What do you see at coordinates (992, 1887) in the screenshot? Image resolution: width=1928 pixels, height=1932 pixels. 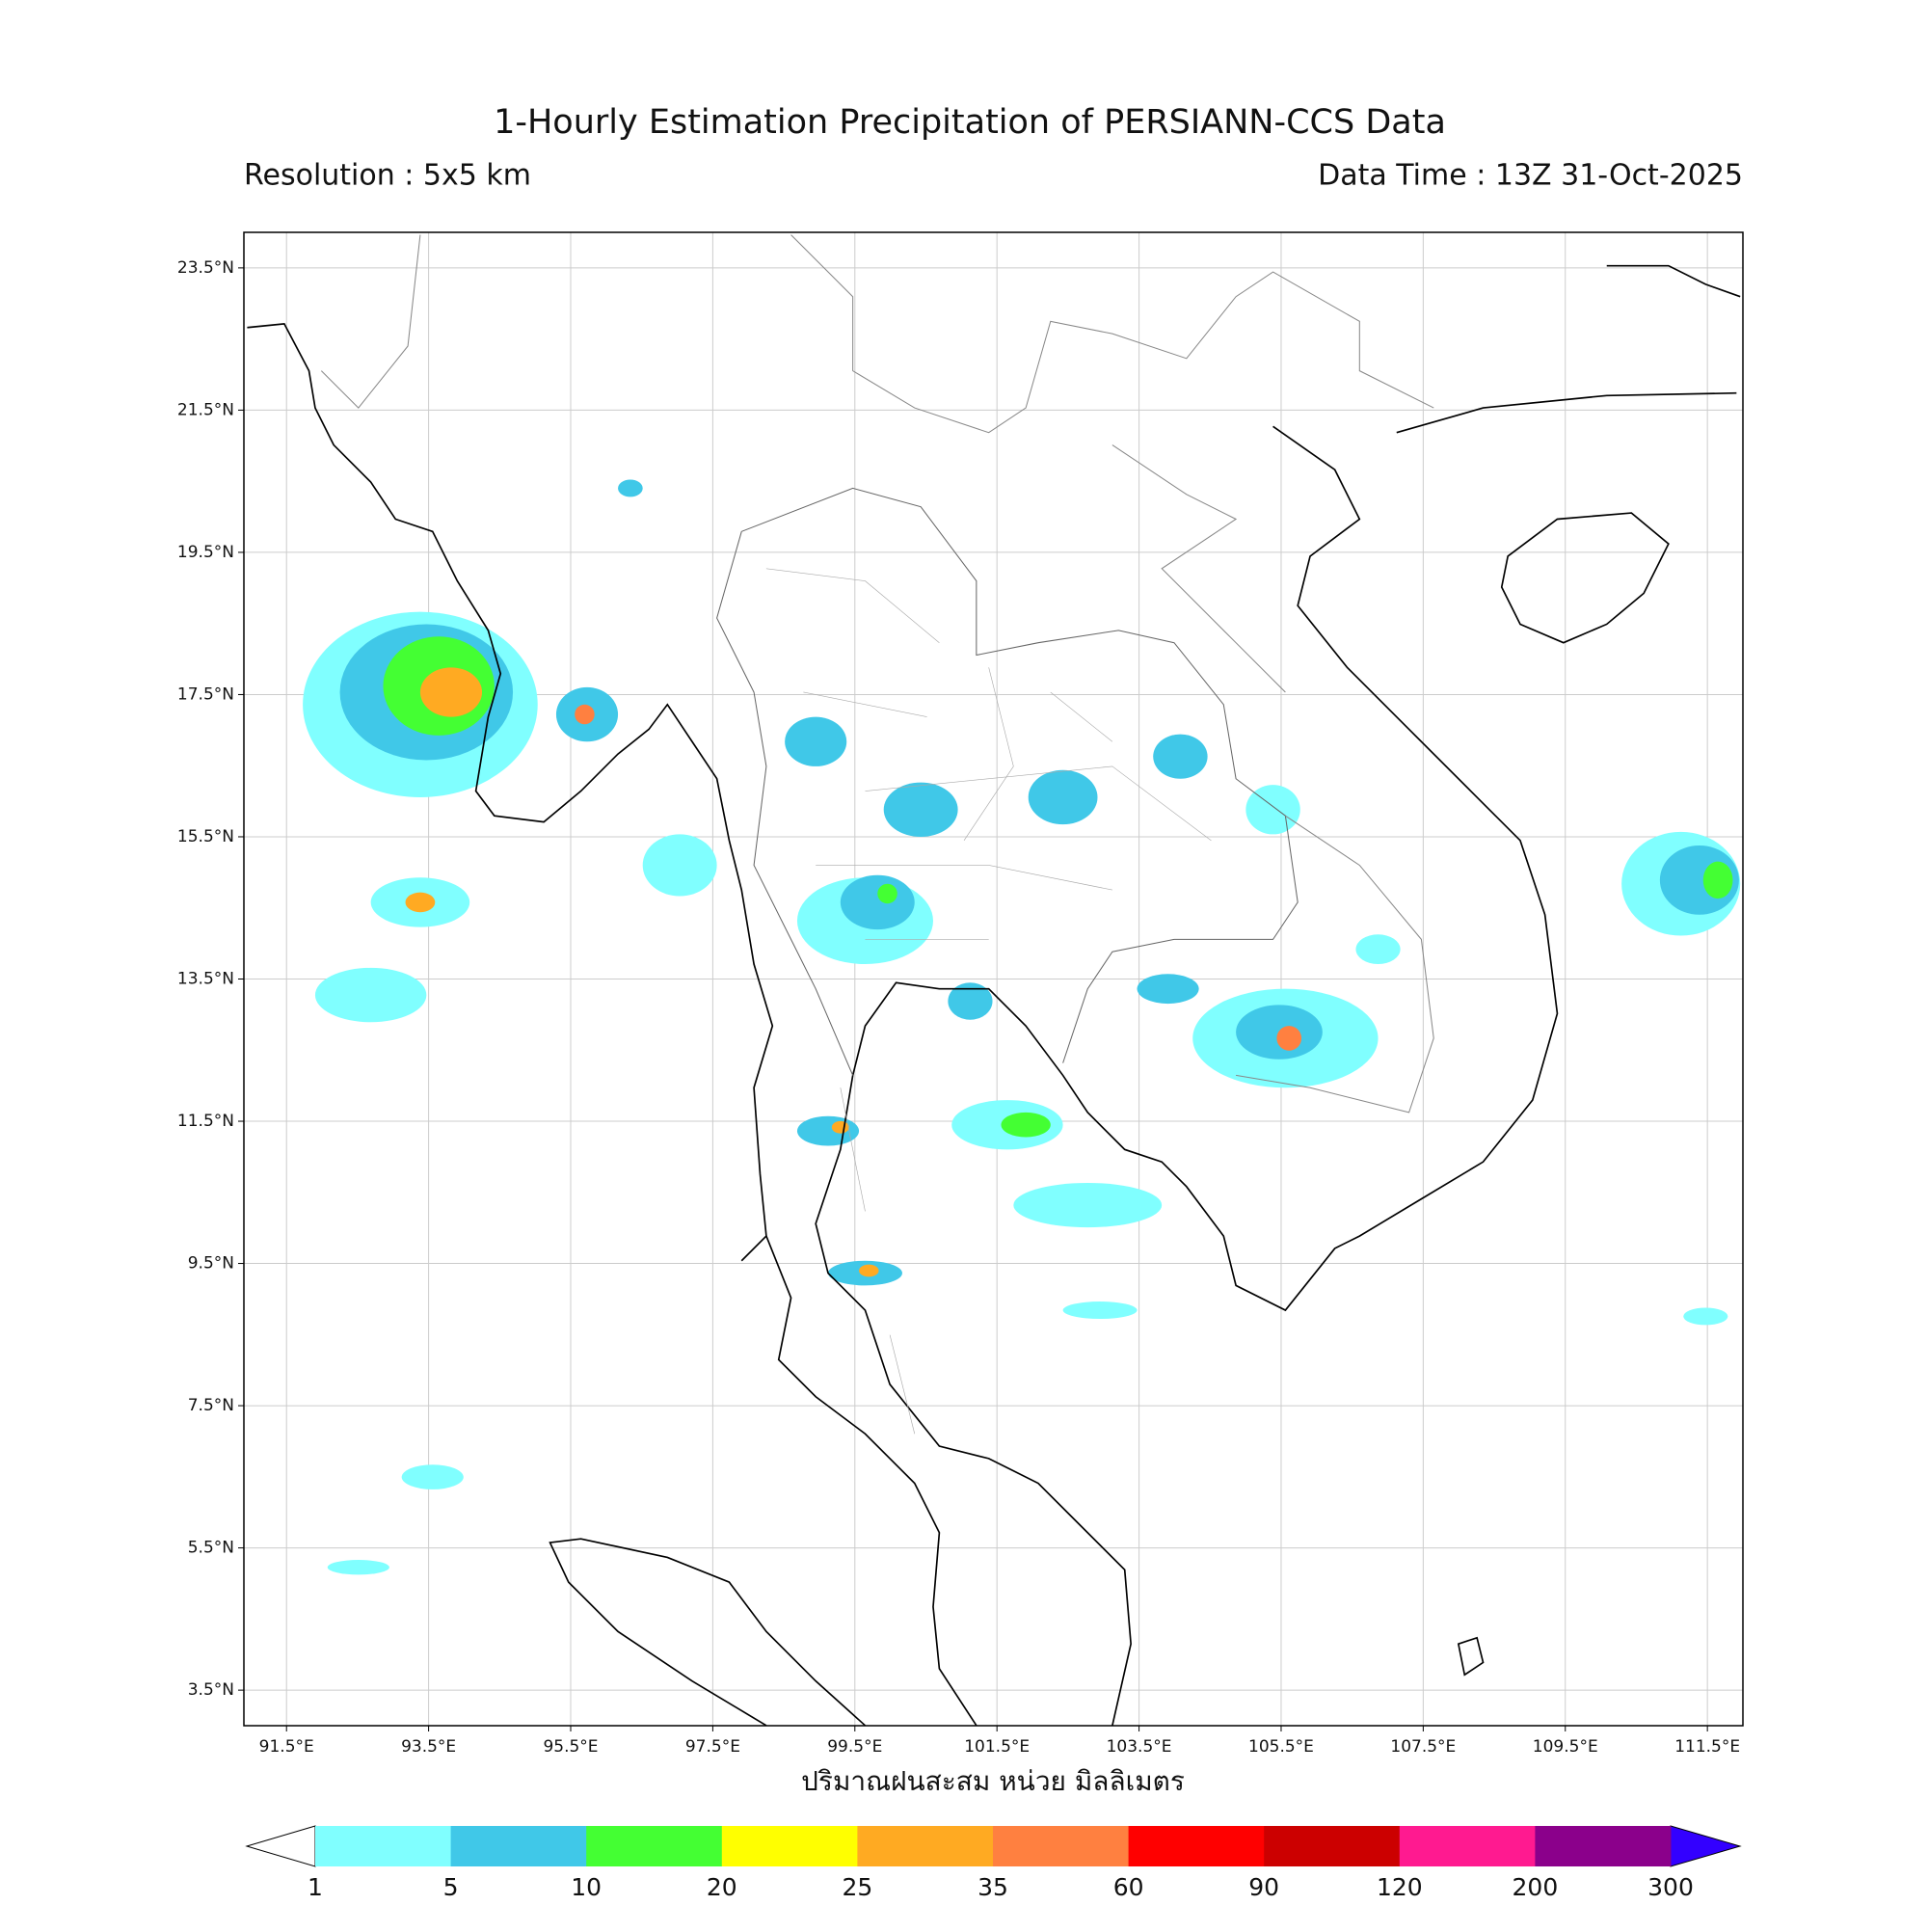 I see `colorbar-label: 35` at bounding box center [992, 1887].